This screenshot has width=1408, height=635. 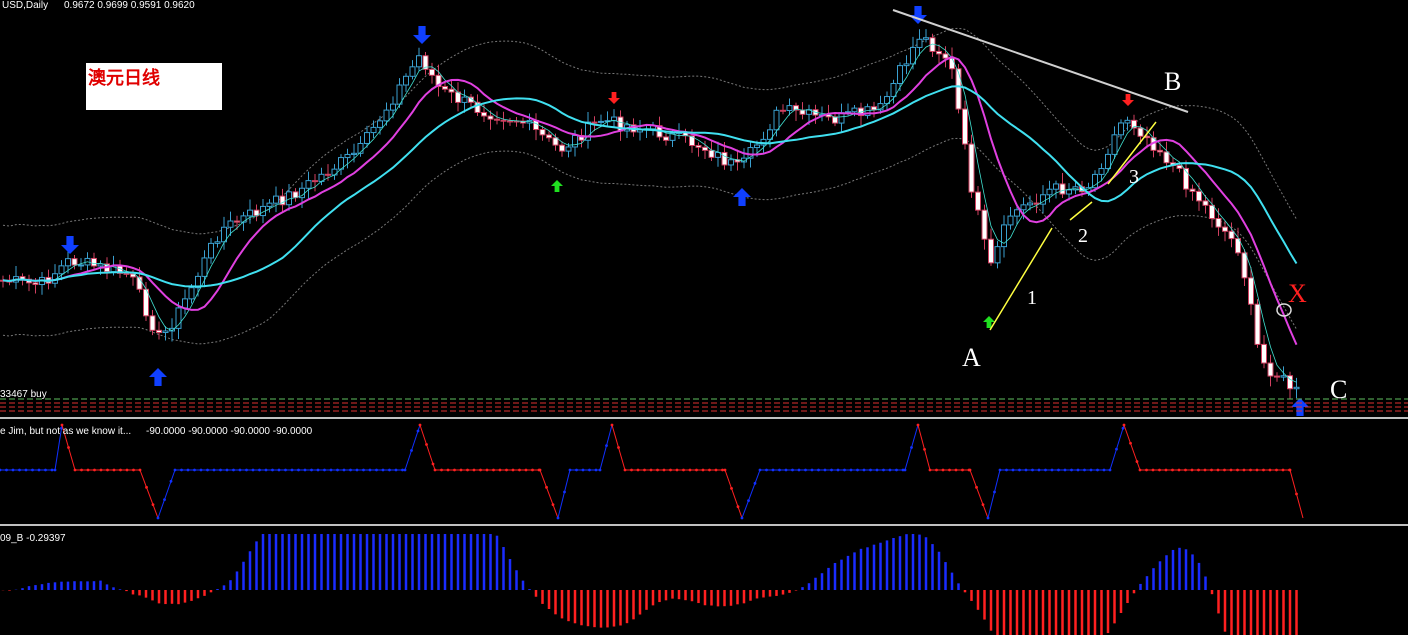 I want to click on signal-arrow, so click(x=614, y=98).